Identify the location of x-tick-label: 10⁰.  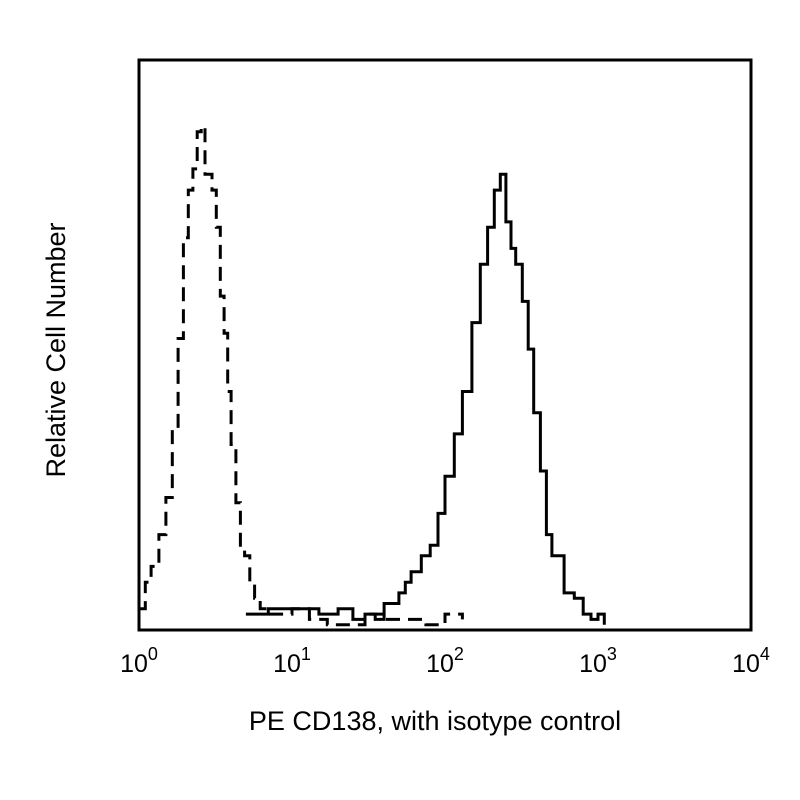
(139, 661).